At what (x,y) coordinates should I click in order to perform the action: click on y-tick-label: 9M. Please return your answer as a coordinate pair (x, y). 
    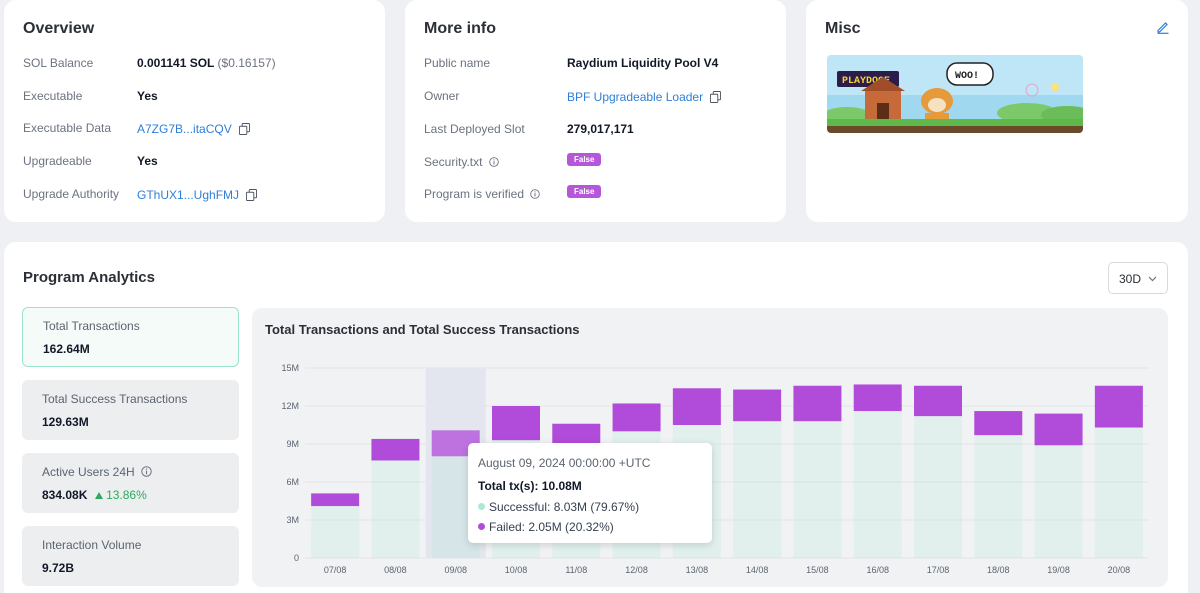
    Looking at the image, I should click on (292, 444).